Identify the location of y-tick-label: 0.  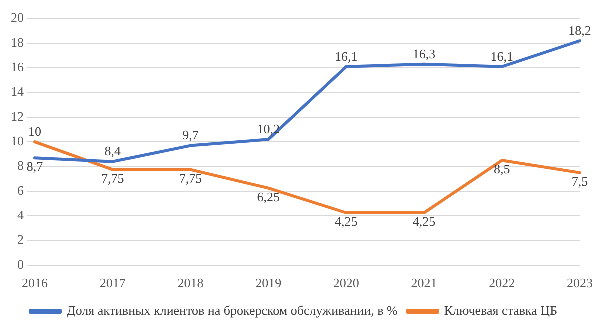
(21, 264).